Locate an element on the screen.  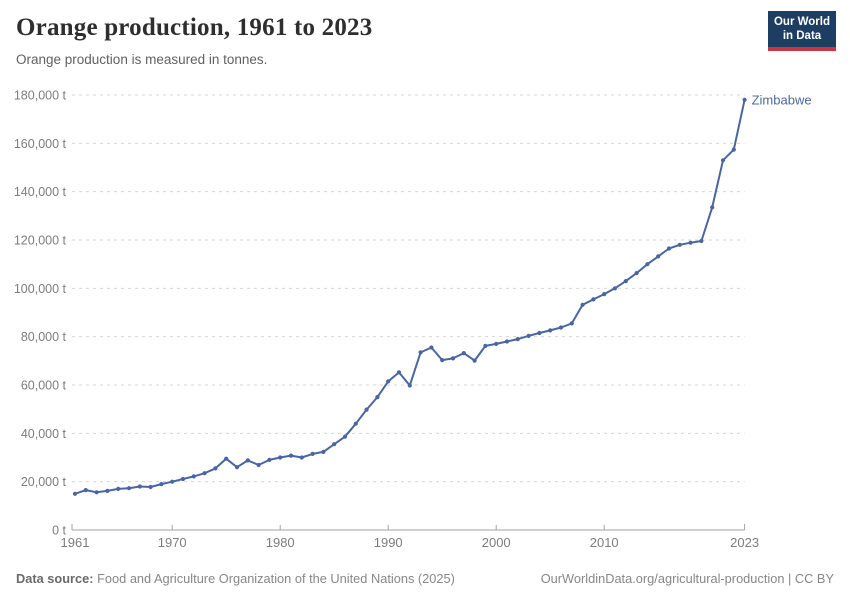
owid-logo-line2: in Data is located at coordinates (802, 35).